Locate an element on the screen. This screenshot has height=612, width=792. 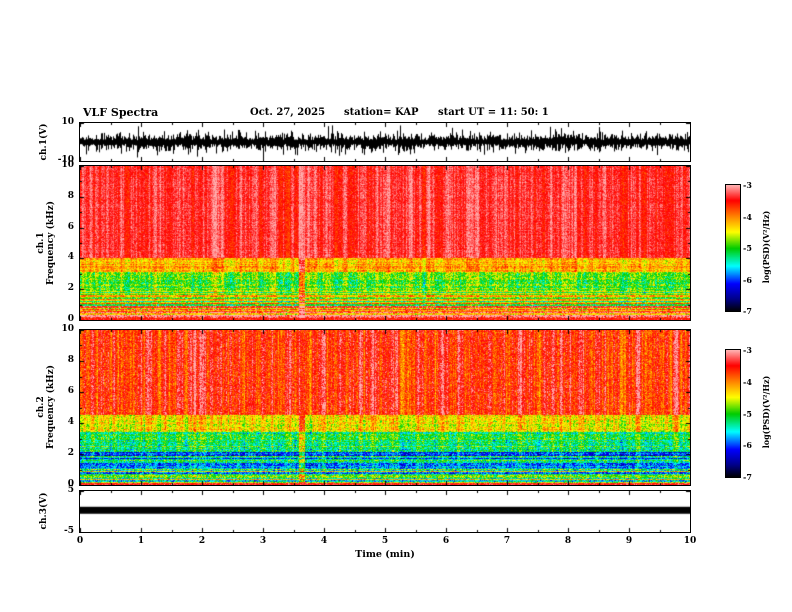
x-tick-label: 4 is located at coordinates (324, 541).